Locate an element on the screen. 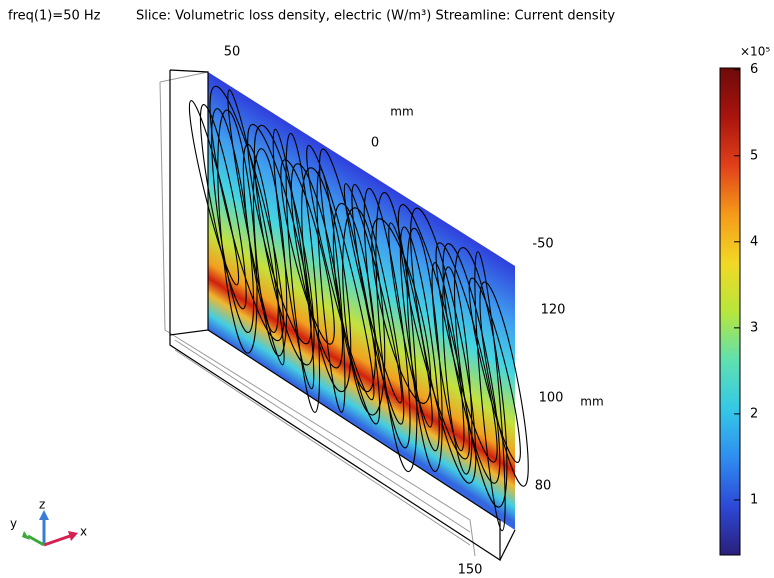  colorbar-tick-label: 3 is located at coordinates (754, 327).